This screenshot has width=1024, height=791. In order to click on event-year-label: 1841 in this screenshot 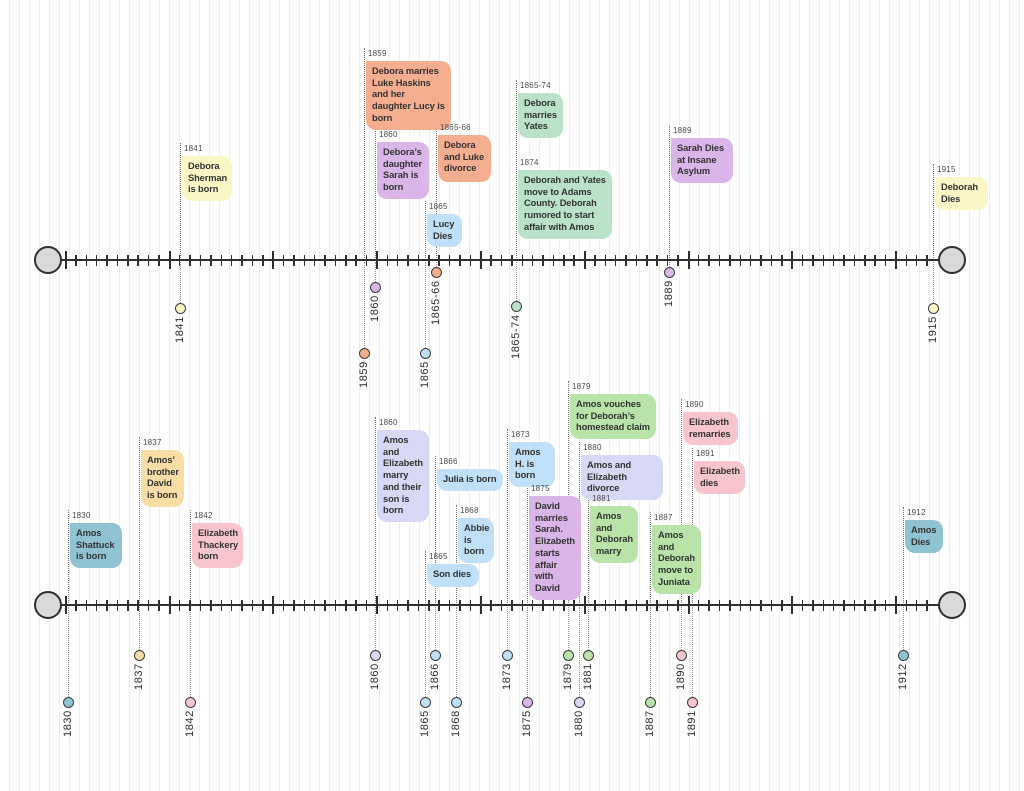, I will do `click(193, 148)`.